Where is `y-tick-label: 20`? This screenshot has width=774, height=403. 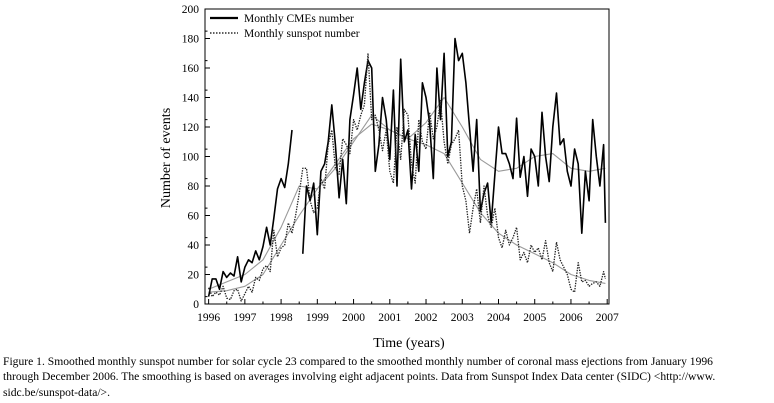 y-tick-label: 20 is located at coordinates (194, 276).